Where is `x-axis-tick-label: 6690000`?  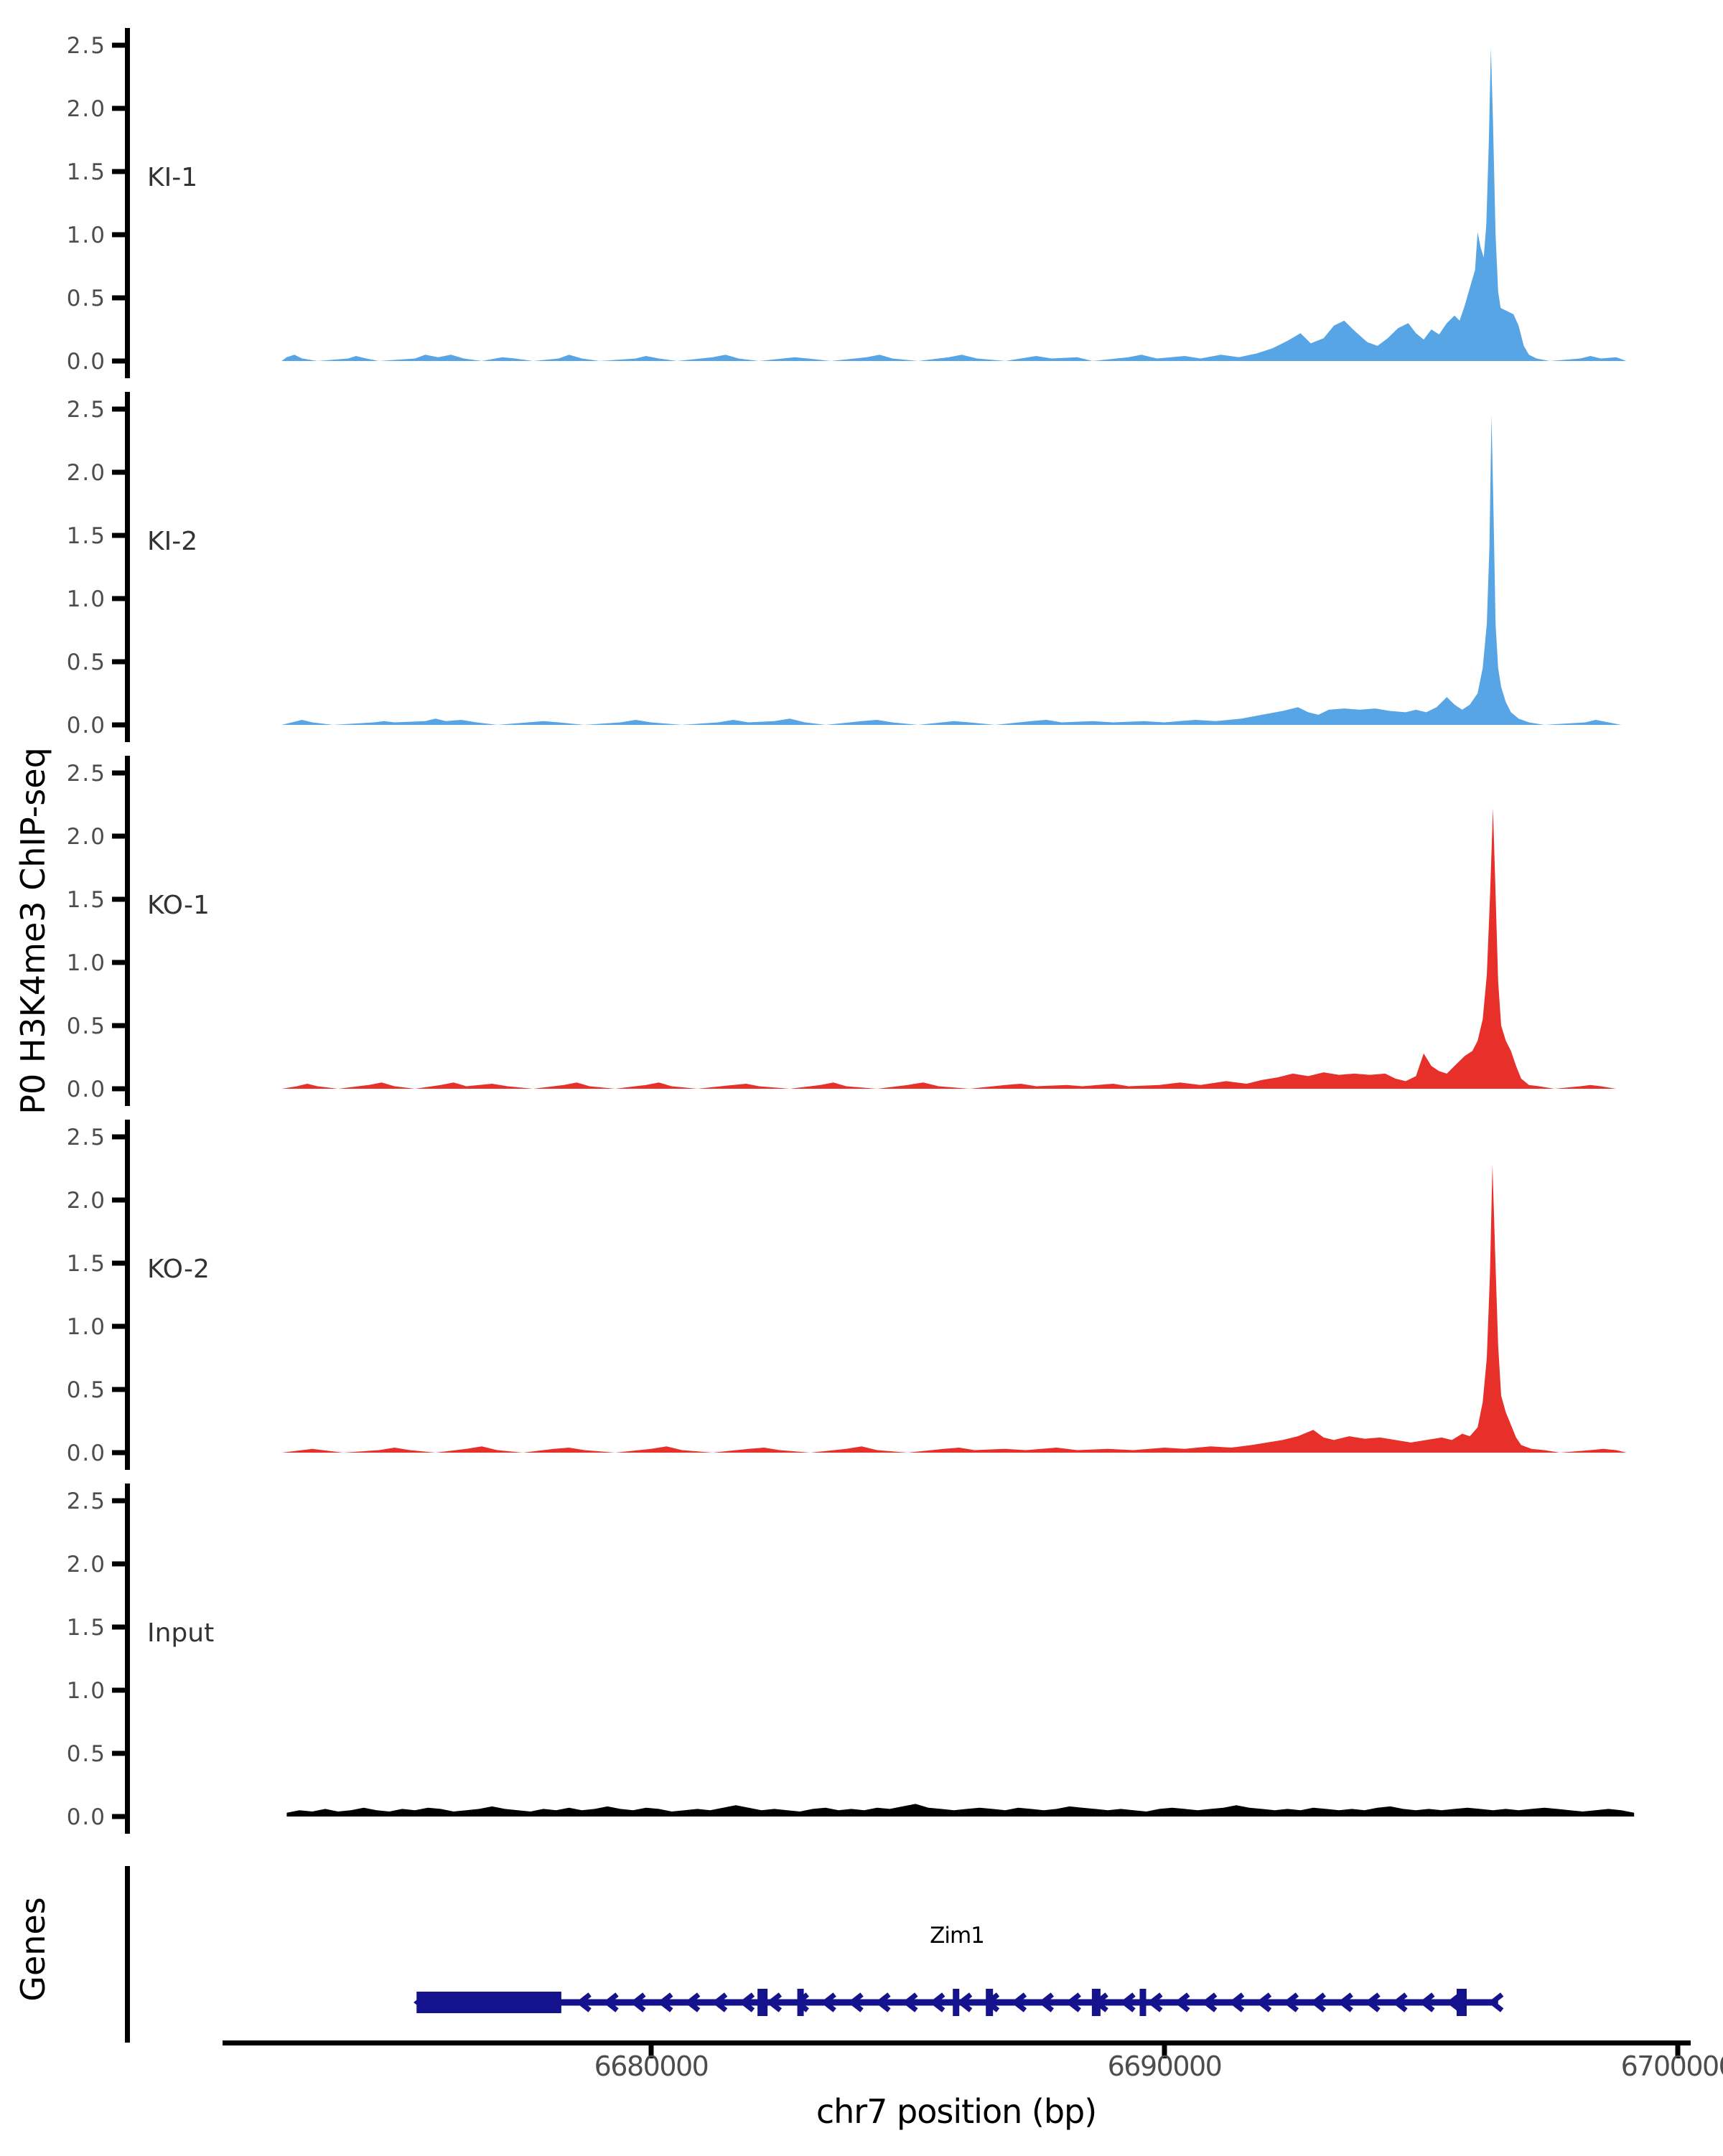 x-axis-tick-label: 6690000 is located at coordinates (1165, 2066).